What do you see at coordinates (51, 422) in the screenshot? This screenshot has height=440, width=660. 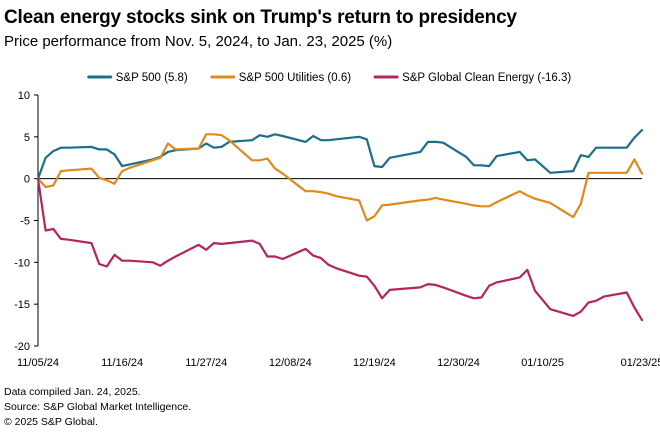 I see `footnote-copyright: © 2025 S&P Global.` at bounding box center [51, 422].